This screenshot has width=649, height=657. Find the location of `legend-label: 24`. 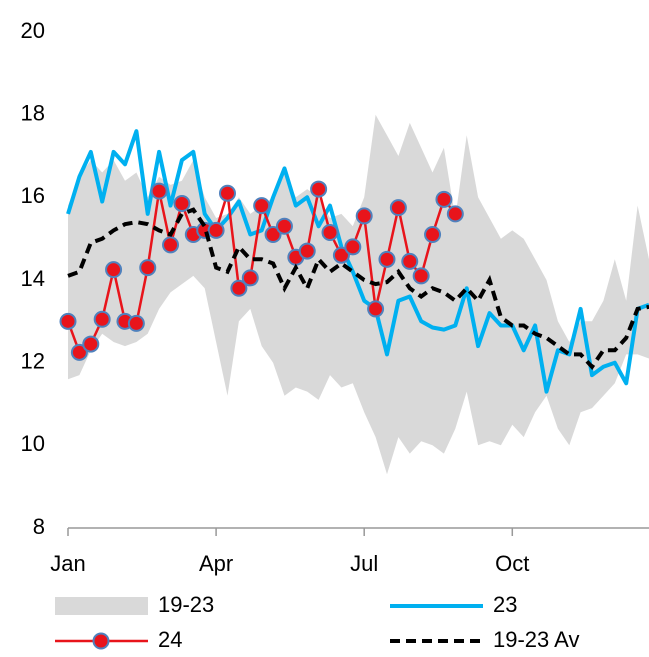

legend-label: 24 is located at coordinates (170, 639).